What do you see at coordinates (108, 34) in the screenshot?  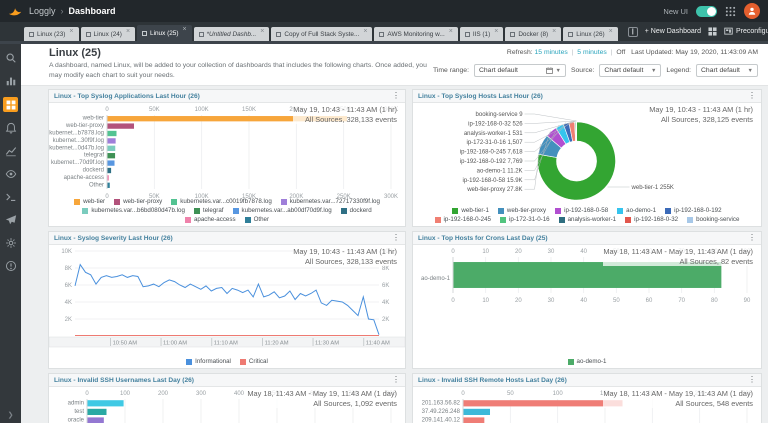 I see `dashboard-tab: Linux (24) ×` at bounding box center [108, 34].